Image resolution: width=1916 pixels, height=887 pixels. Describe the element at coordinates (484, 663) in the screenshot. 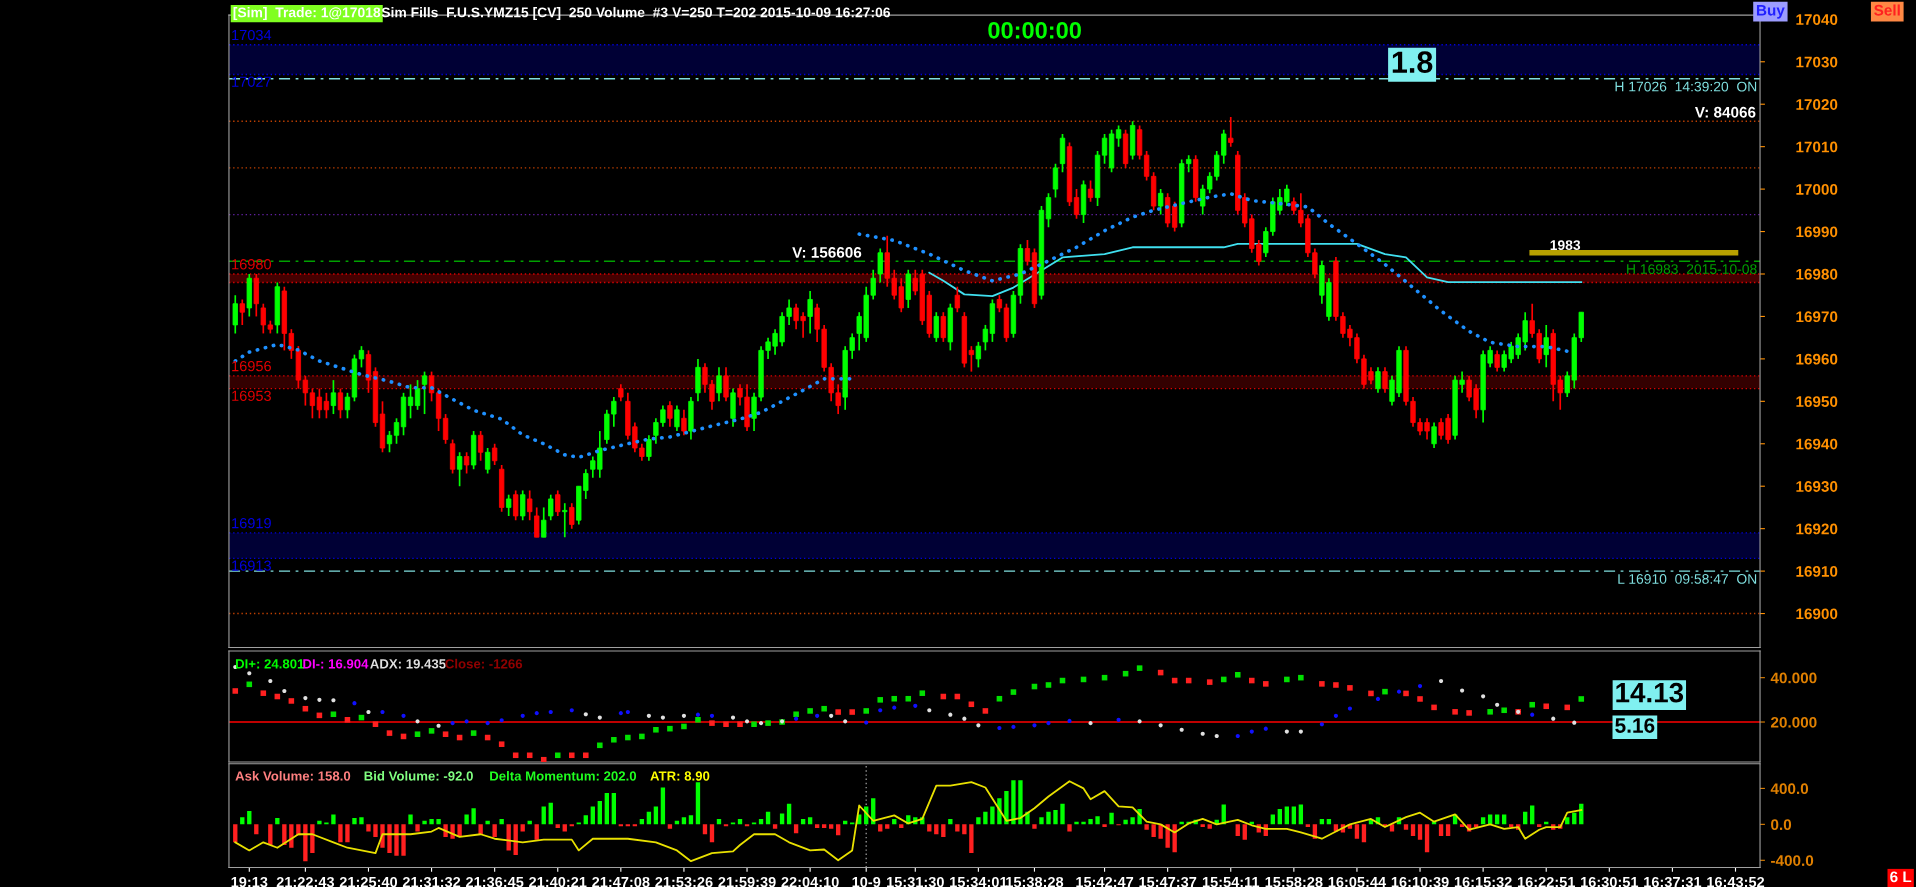

I see `annotation: Close: -1266` at that location.